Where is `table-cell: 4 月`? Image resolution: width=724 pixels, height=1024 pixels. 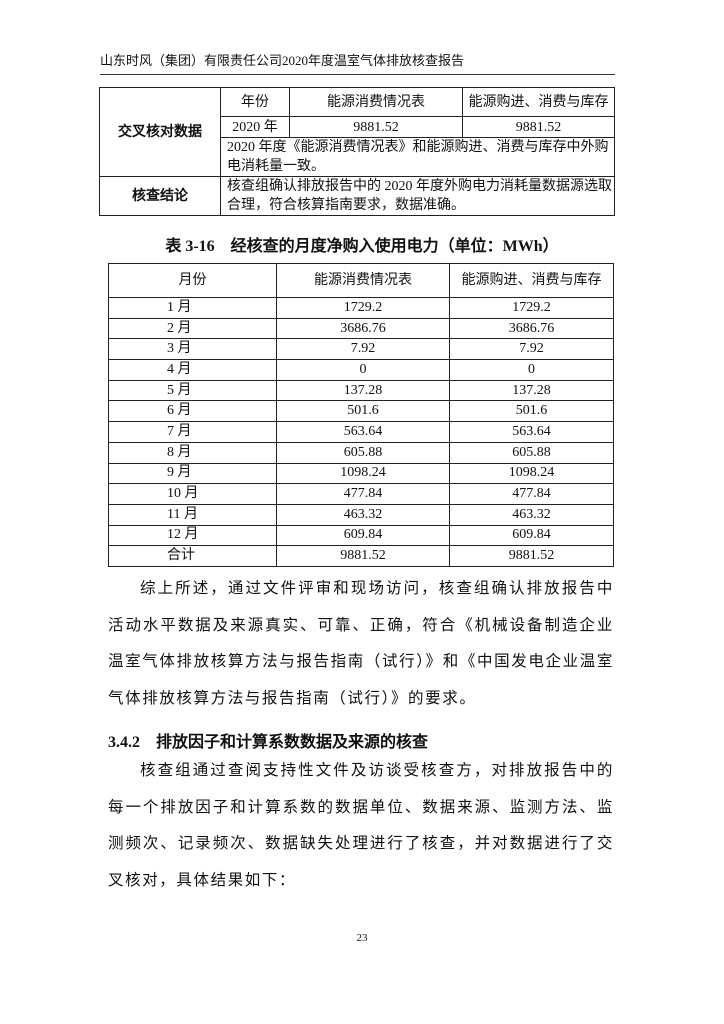 table-cell: 4 月 is located at coordinates (192, 370).